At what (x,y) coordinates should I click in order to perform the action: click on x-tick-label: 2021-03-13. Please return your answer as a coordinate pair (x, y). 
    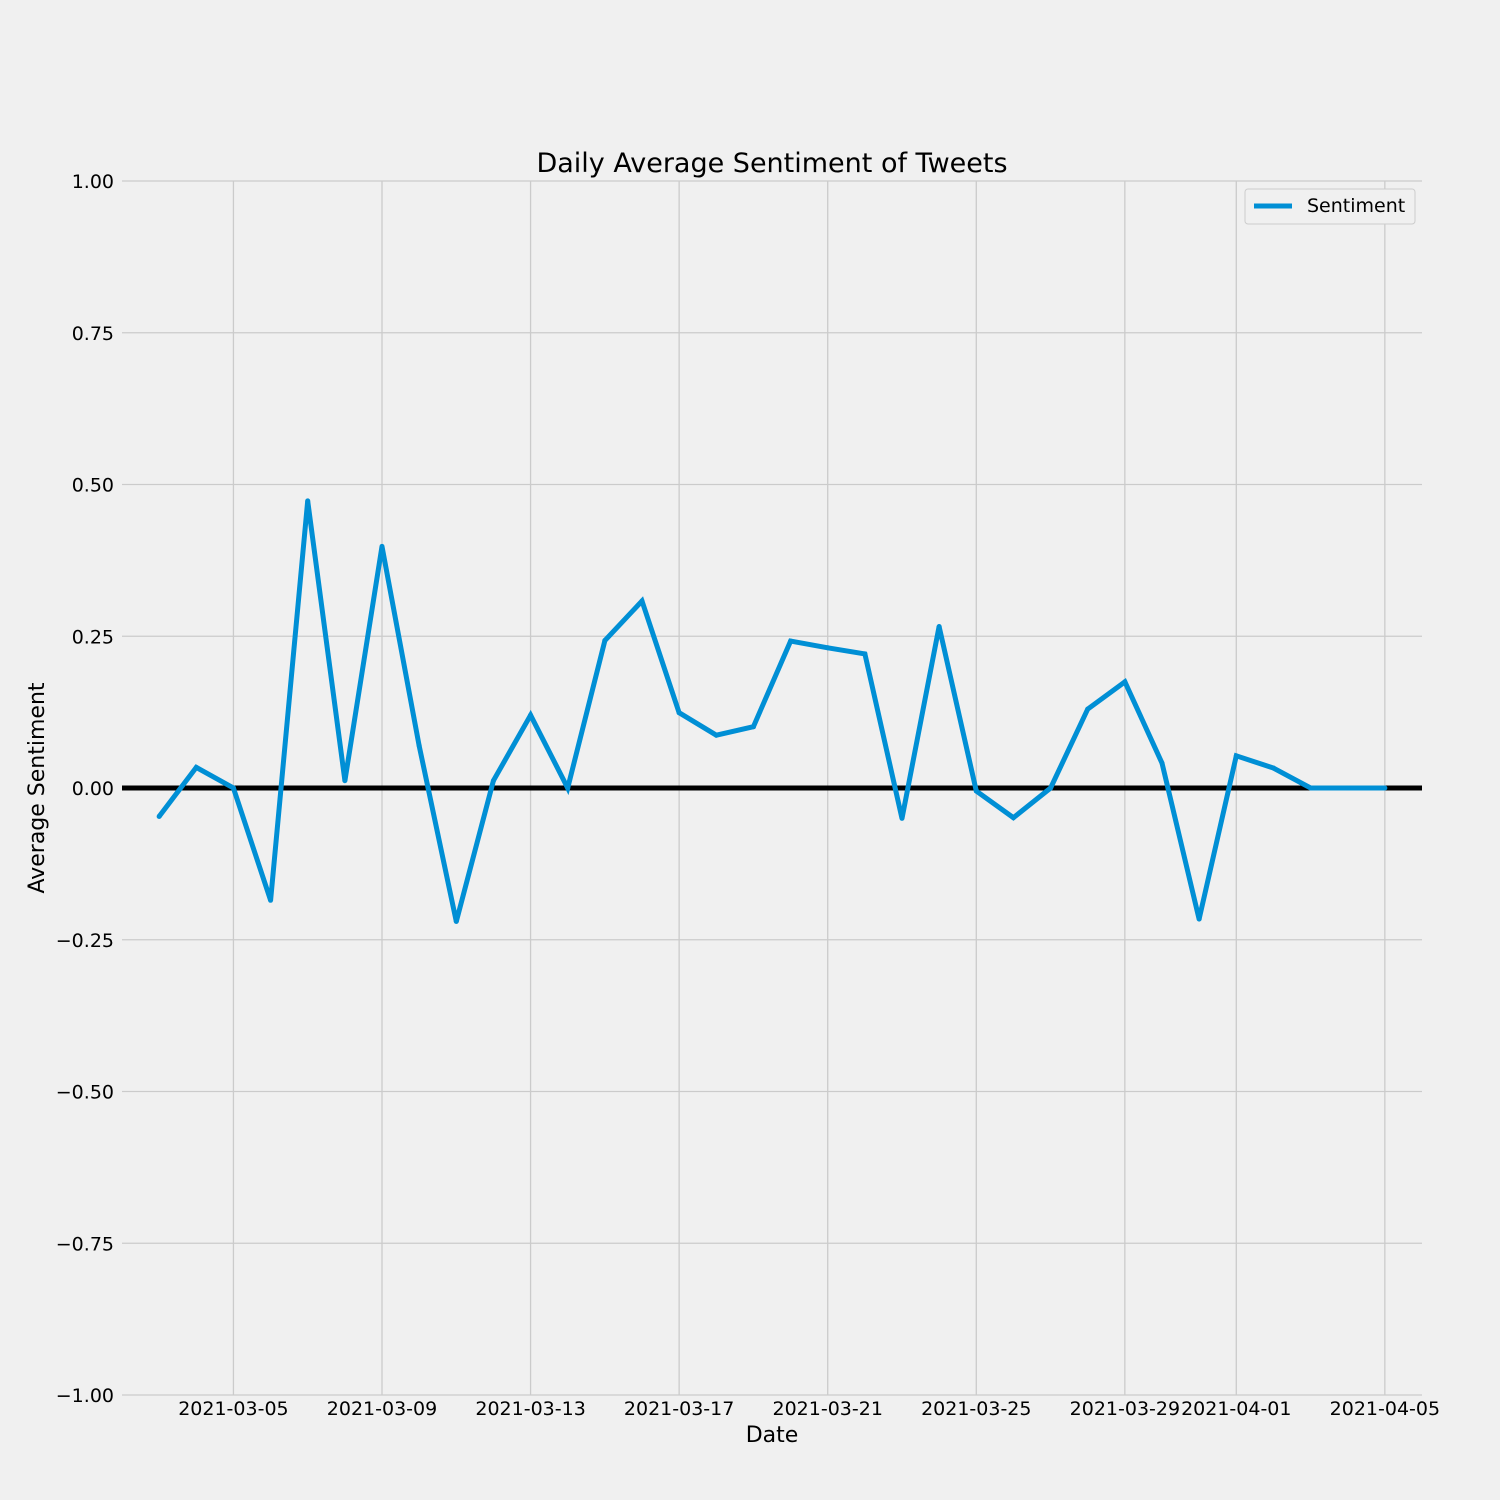
    Looking at the image, I should click on (530, 1409).